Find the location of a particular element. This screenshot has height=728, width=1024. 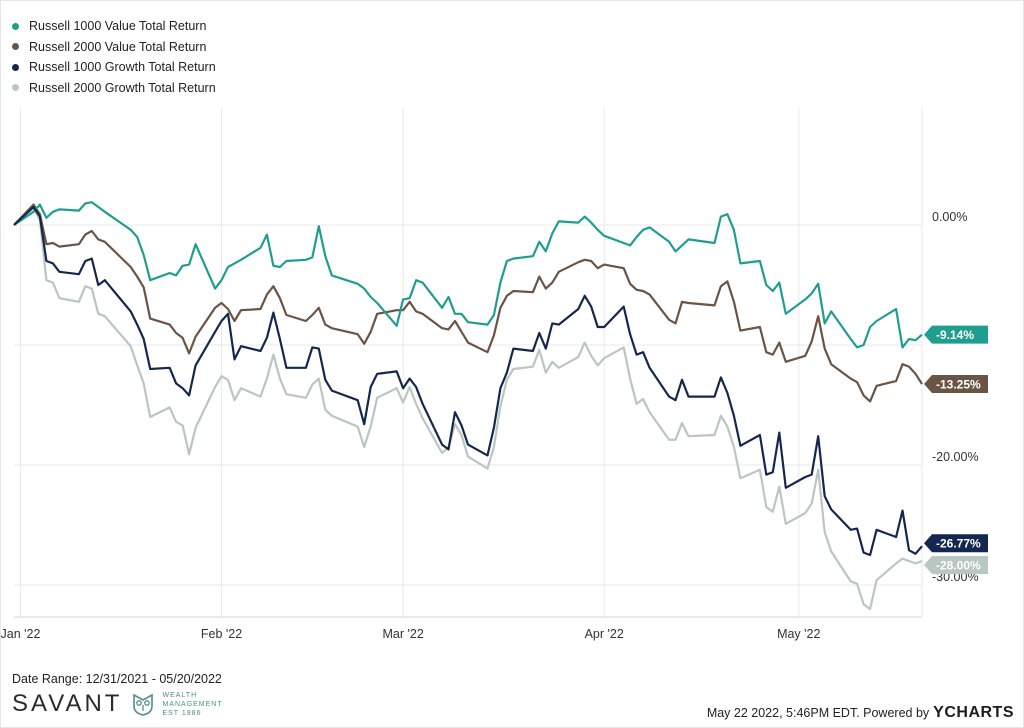

legend-item: Russell 1000 Value Total Return is located at coordinates (114, 26).